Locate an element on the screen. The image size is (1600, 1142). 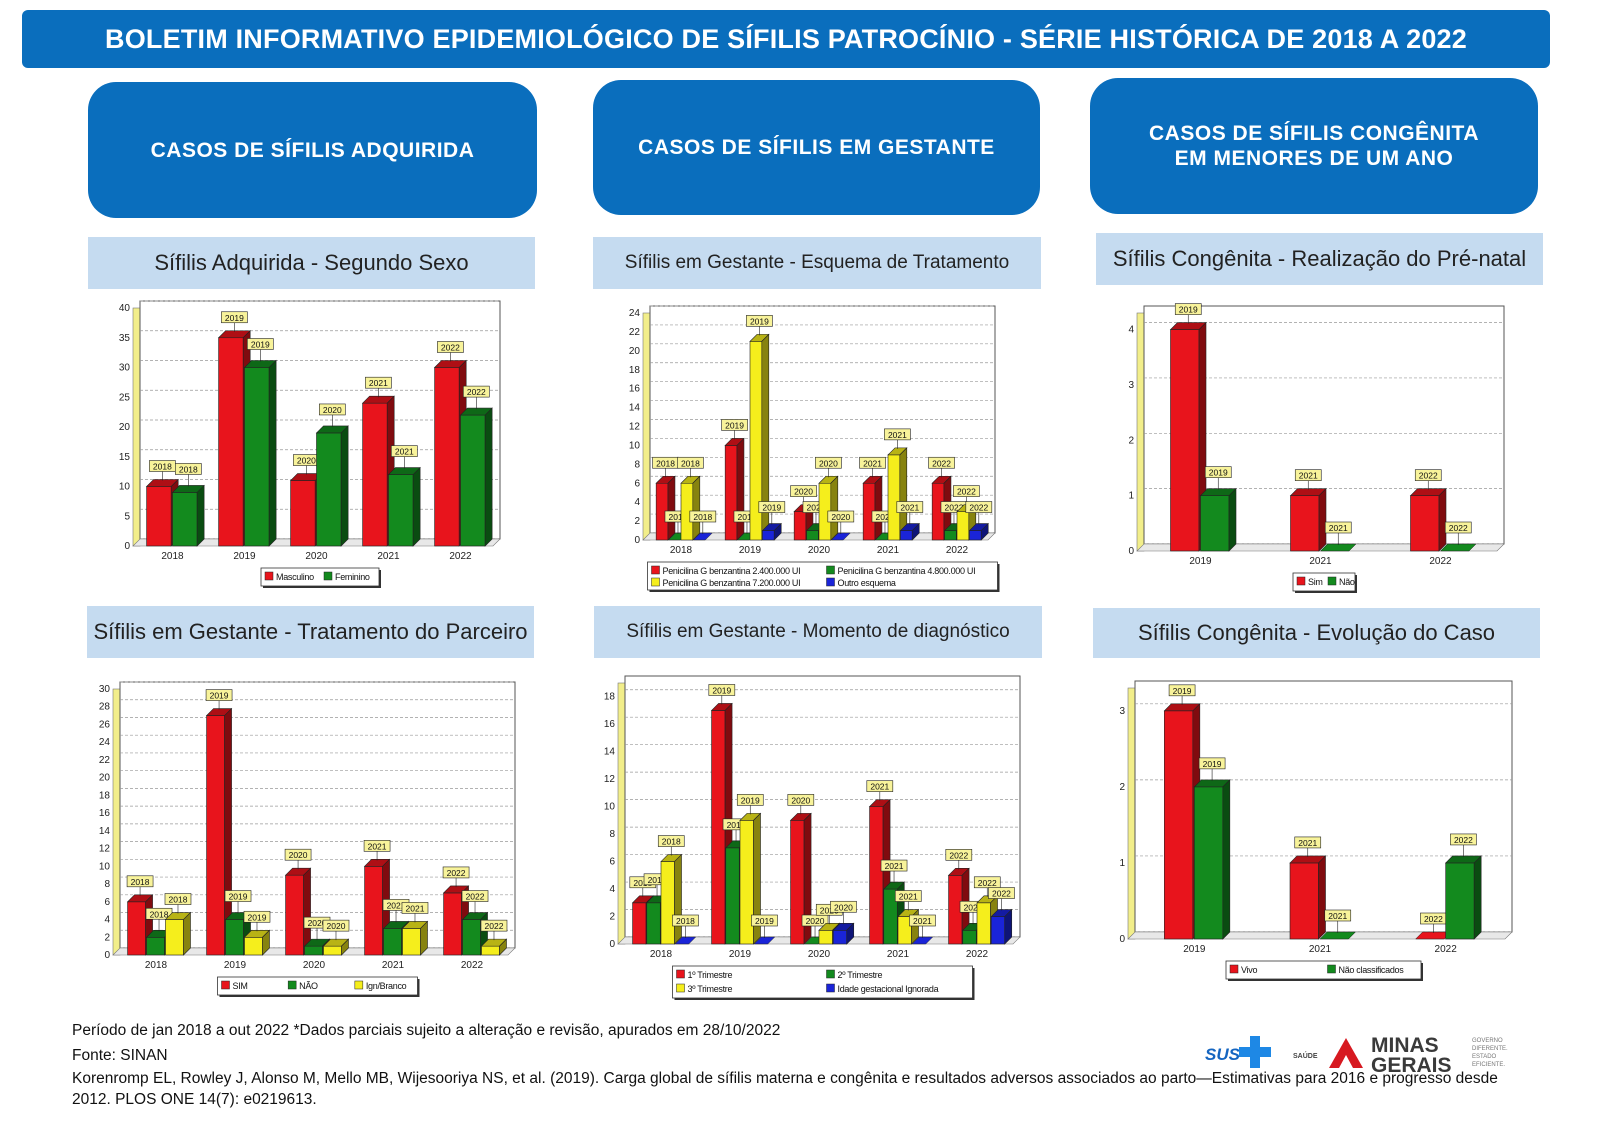
legend-item: Penicilina G benzantina 7.200.000 UI is located at coordinates (726, 582).